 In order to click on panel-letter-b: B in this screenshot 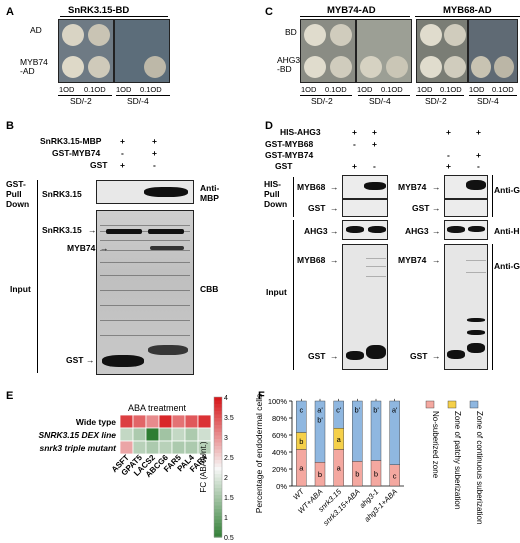, I will do `click(10, 126)`.